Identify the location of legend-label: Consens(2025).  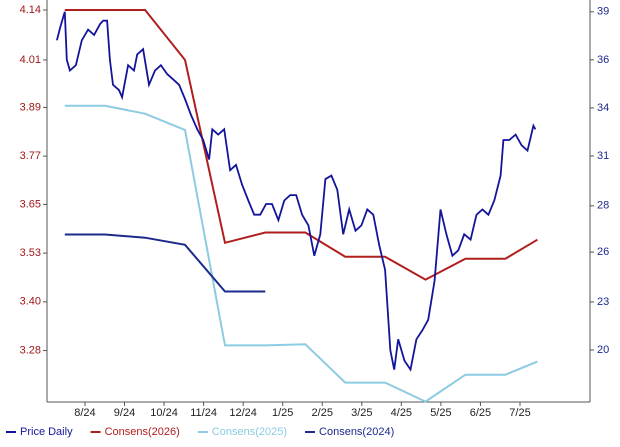
(249, 432).